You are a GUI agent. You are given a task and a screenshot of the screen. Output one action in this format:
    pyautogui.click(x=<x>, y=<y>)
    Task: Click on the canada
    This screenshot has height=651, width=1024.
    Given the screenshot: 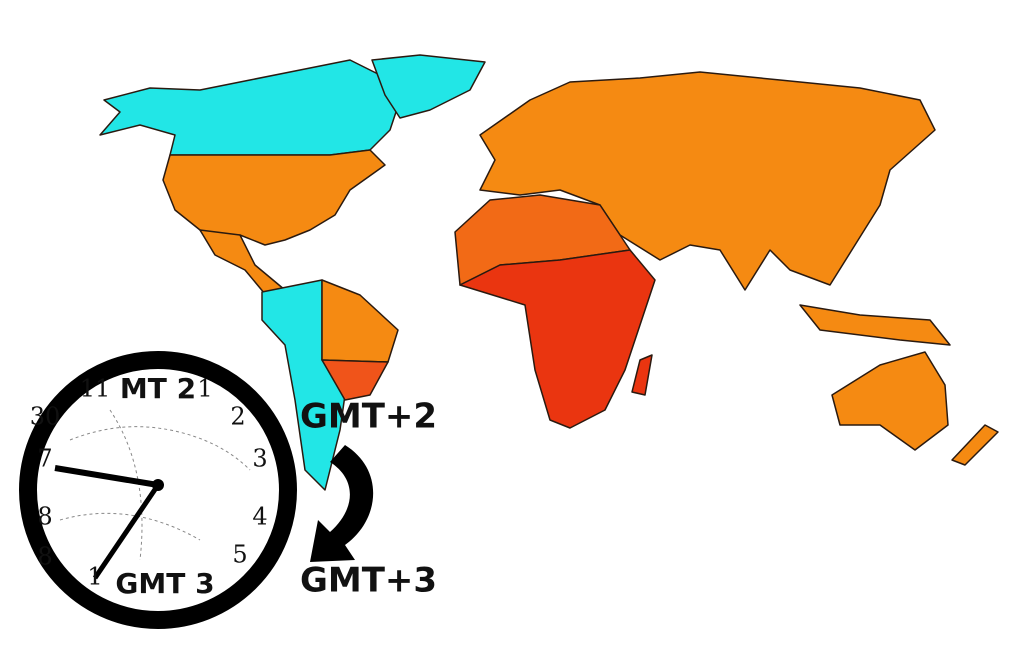 What is the action you would take?
    pyautogui.click(x=250, y=107)
    